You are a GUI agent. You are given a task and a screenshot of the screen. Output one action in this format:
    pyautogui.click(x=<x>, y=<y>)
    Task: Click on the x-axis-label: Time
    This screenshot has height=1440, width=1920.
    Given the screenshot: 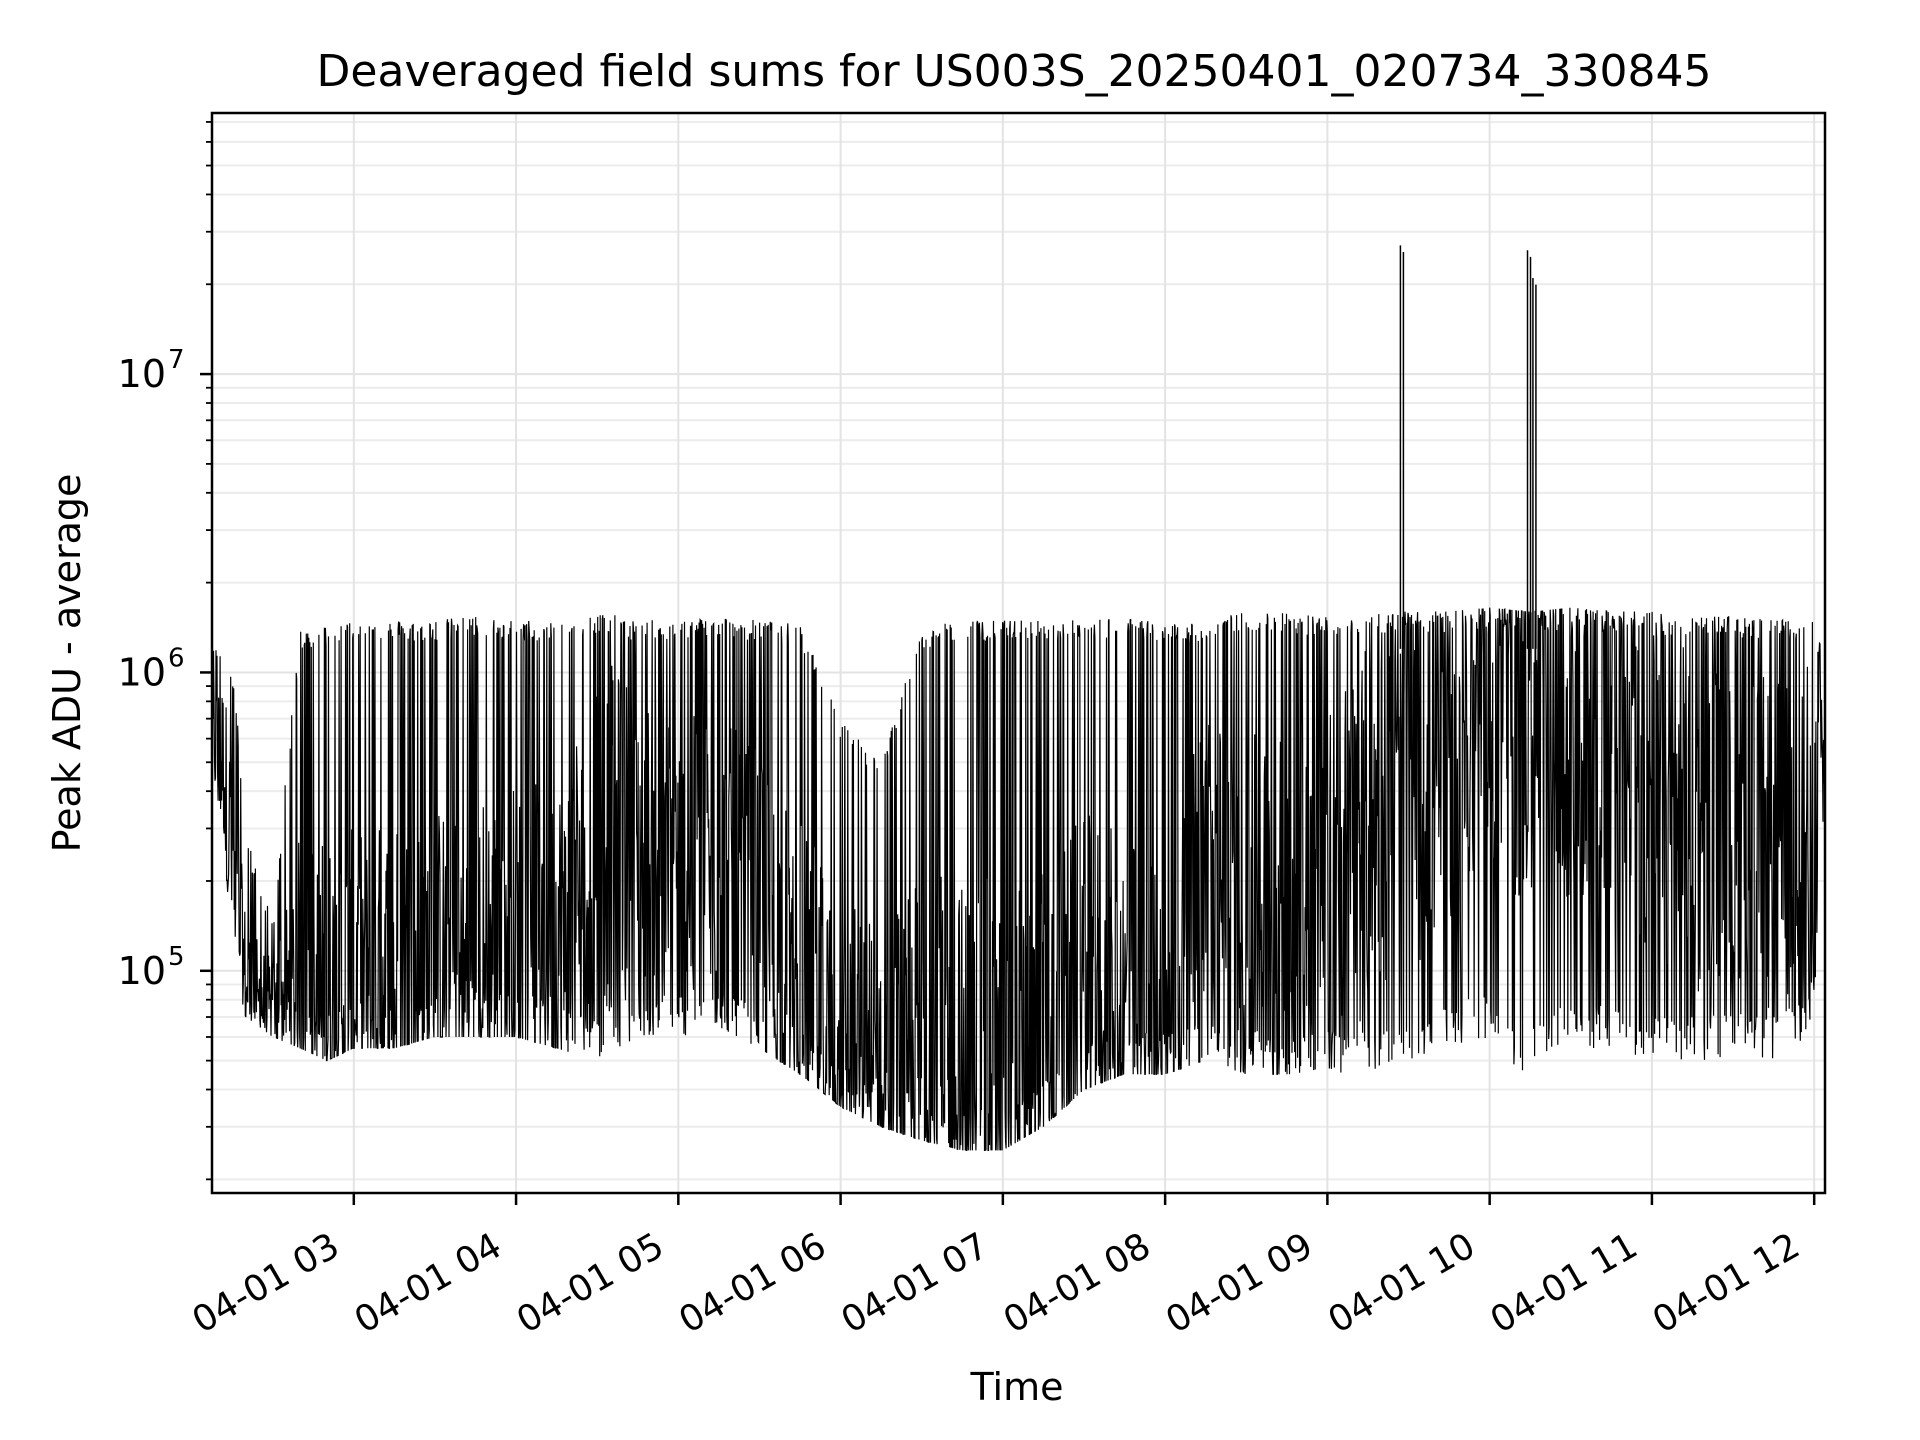 What is the action you would take?
    pyautogui.click(x=1017, y=1387)
    